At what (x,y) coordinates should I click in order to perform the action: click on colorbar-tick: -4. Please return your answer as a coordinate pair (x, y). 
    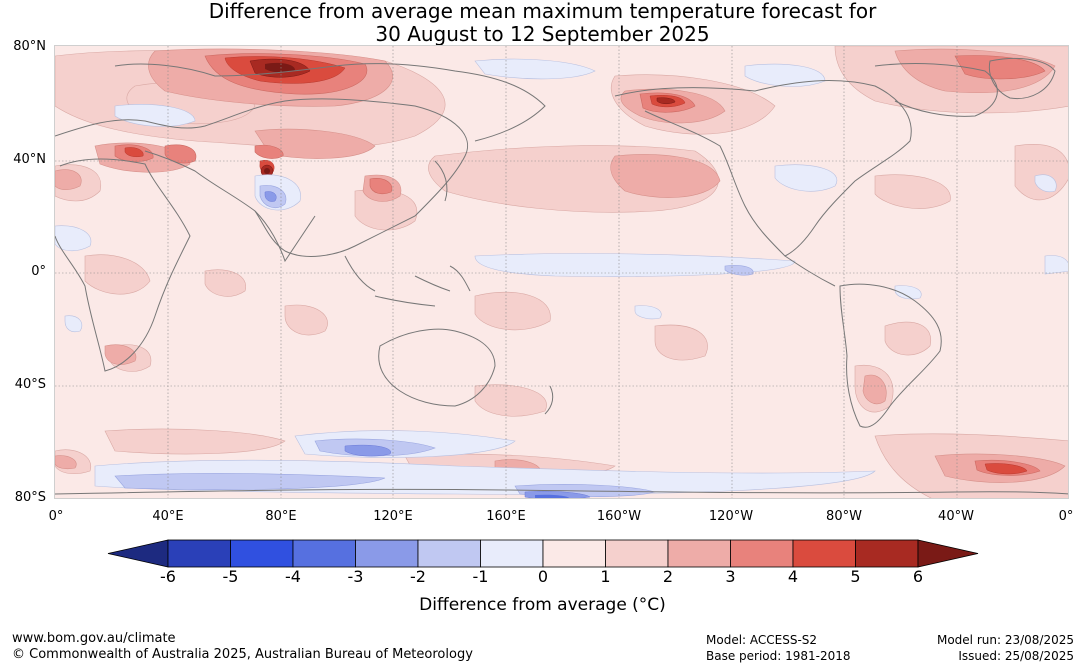
    Looking at the image, I should click on (293, 576).